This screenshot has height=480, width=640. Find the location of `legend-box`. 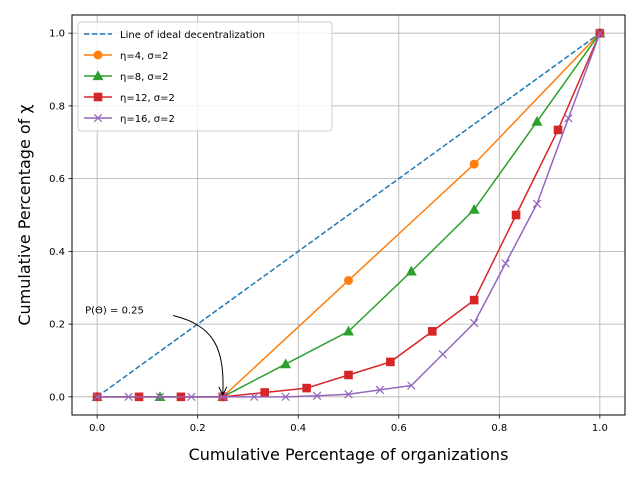

legend-box is located at coordinates (205, 76).